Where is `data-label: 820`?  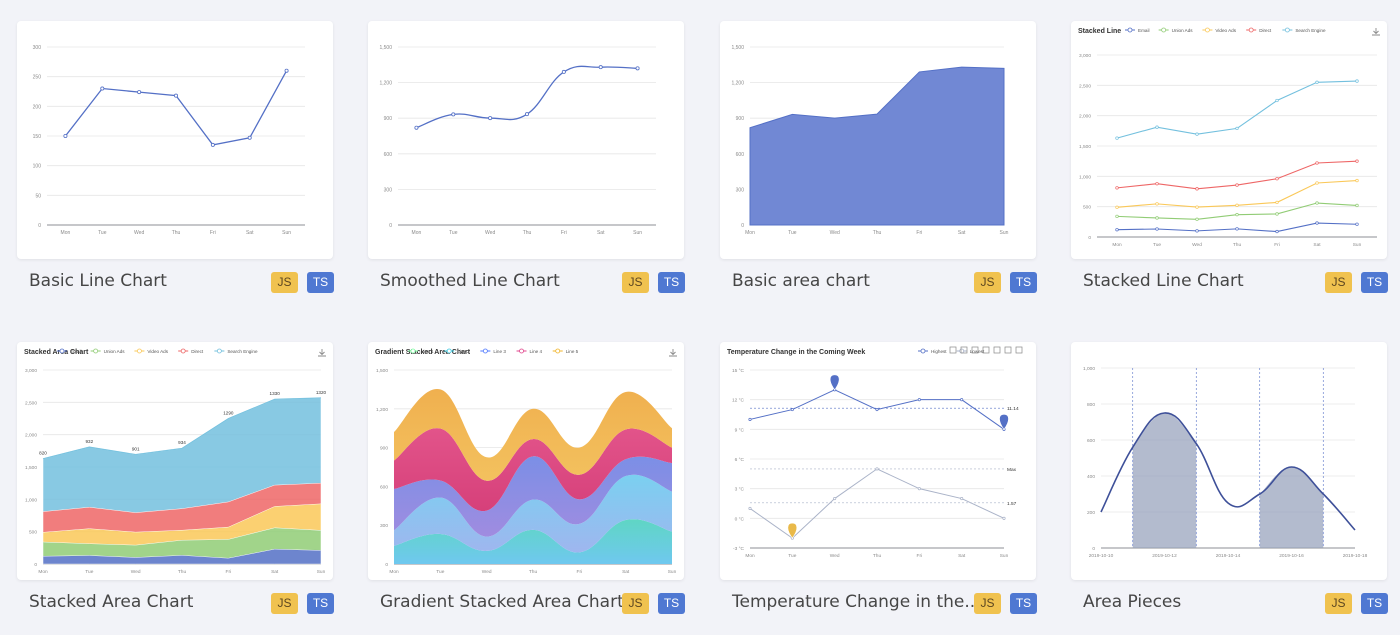 data-label: 820 is located at coordinates (43, 453).